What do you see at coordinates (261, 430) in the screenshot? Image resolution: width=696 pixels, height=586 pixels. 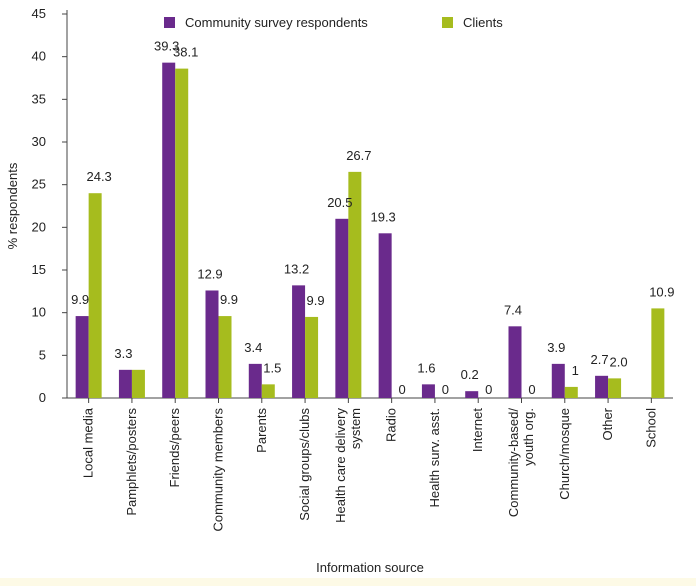 I see `x-category-label: Parents` at bounding box center [261, 430].